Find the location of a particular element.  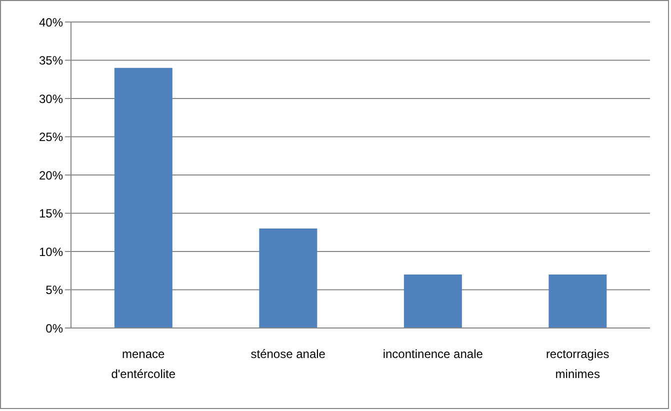

x-tick-label: rectorragies minimes is located at coordinates (578, 364).